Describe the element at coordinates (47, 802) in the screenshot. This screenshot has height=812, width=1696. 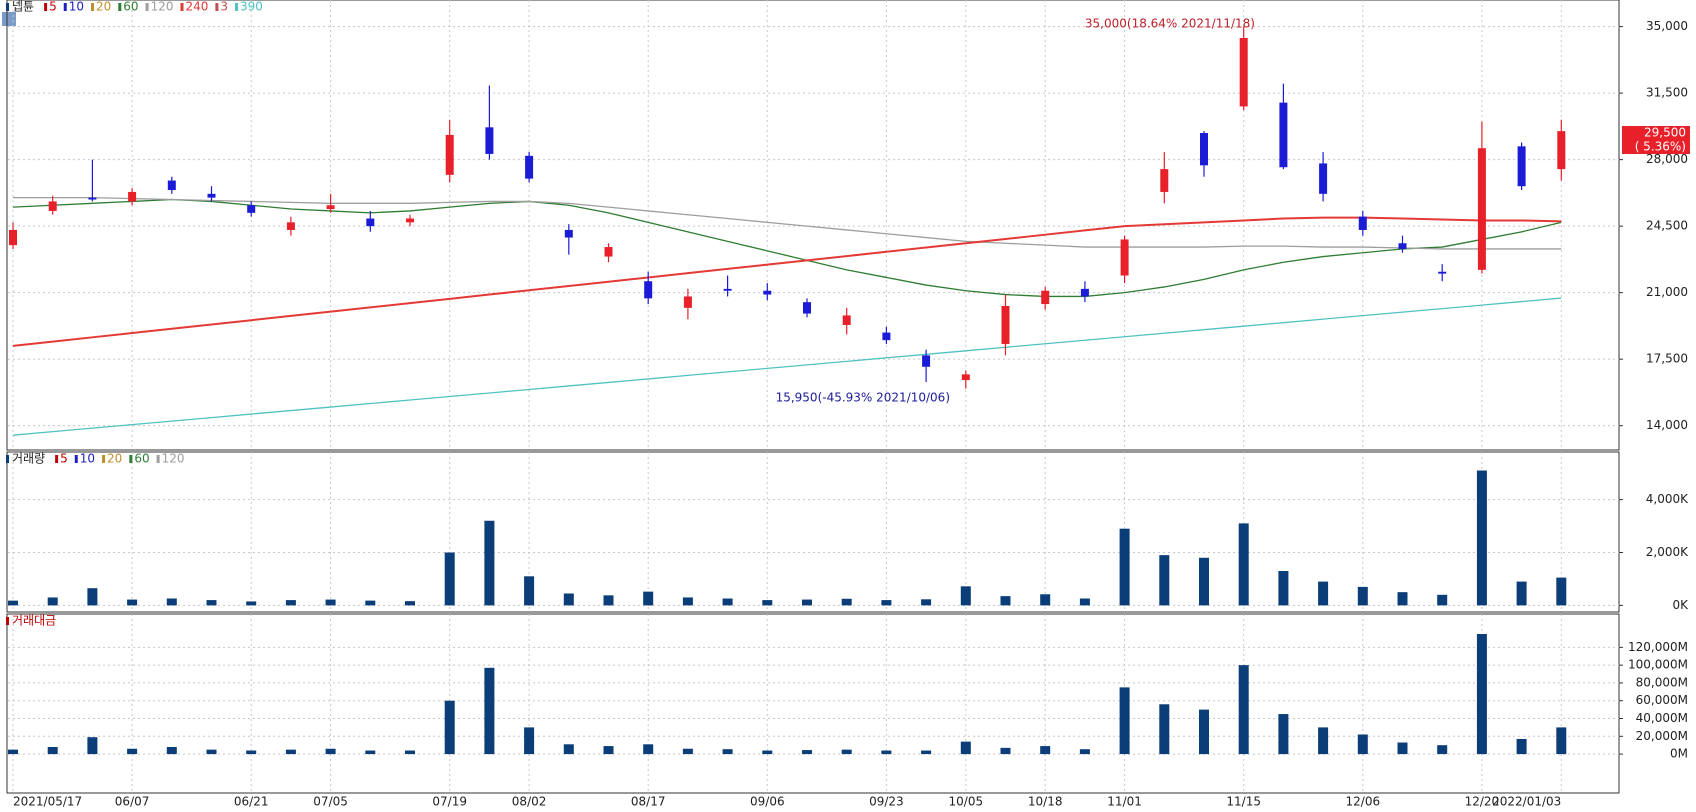
I see `x-tick-label: 2021/05/17` at that location.